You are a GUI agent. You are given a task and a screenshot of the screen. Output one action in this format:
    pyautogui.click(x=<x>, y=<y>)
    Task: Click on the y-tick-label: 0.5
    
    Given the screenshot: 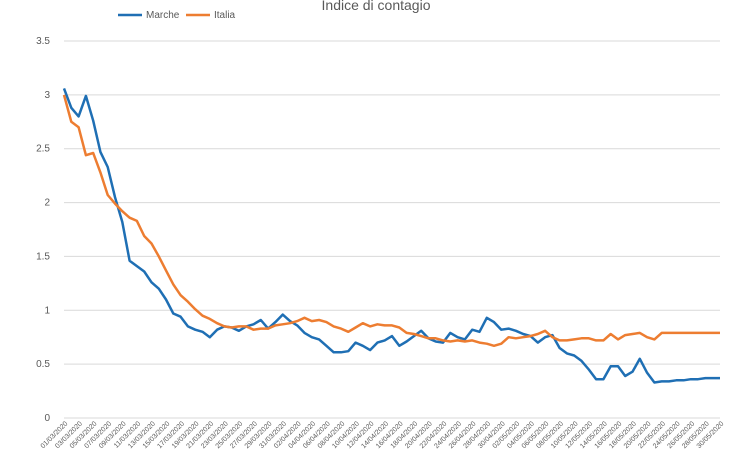 What is the action you would take?
    pyautogui.click(x=43, y=364)
    